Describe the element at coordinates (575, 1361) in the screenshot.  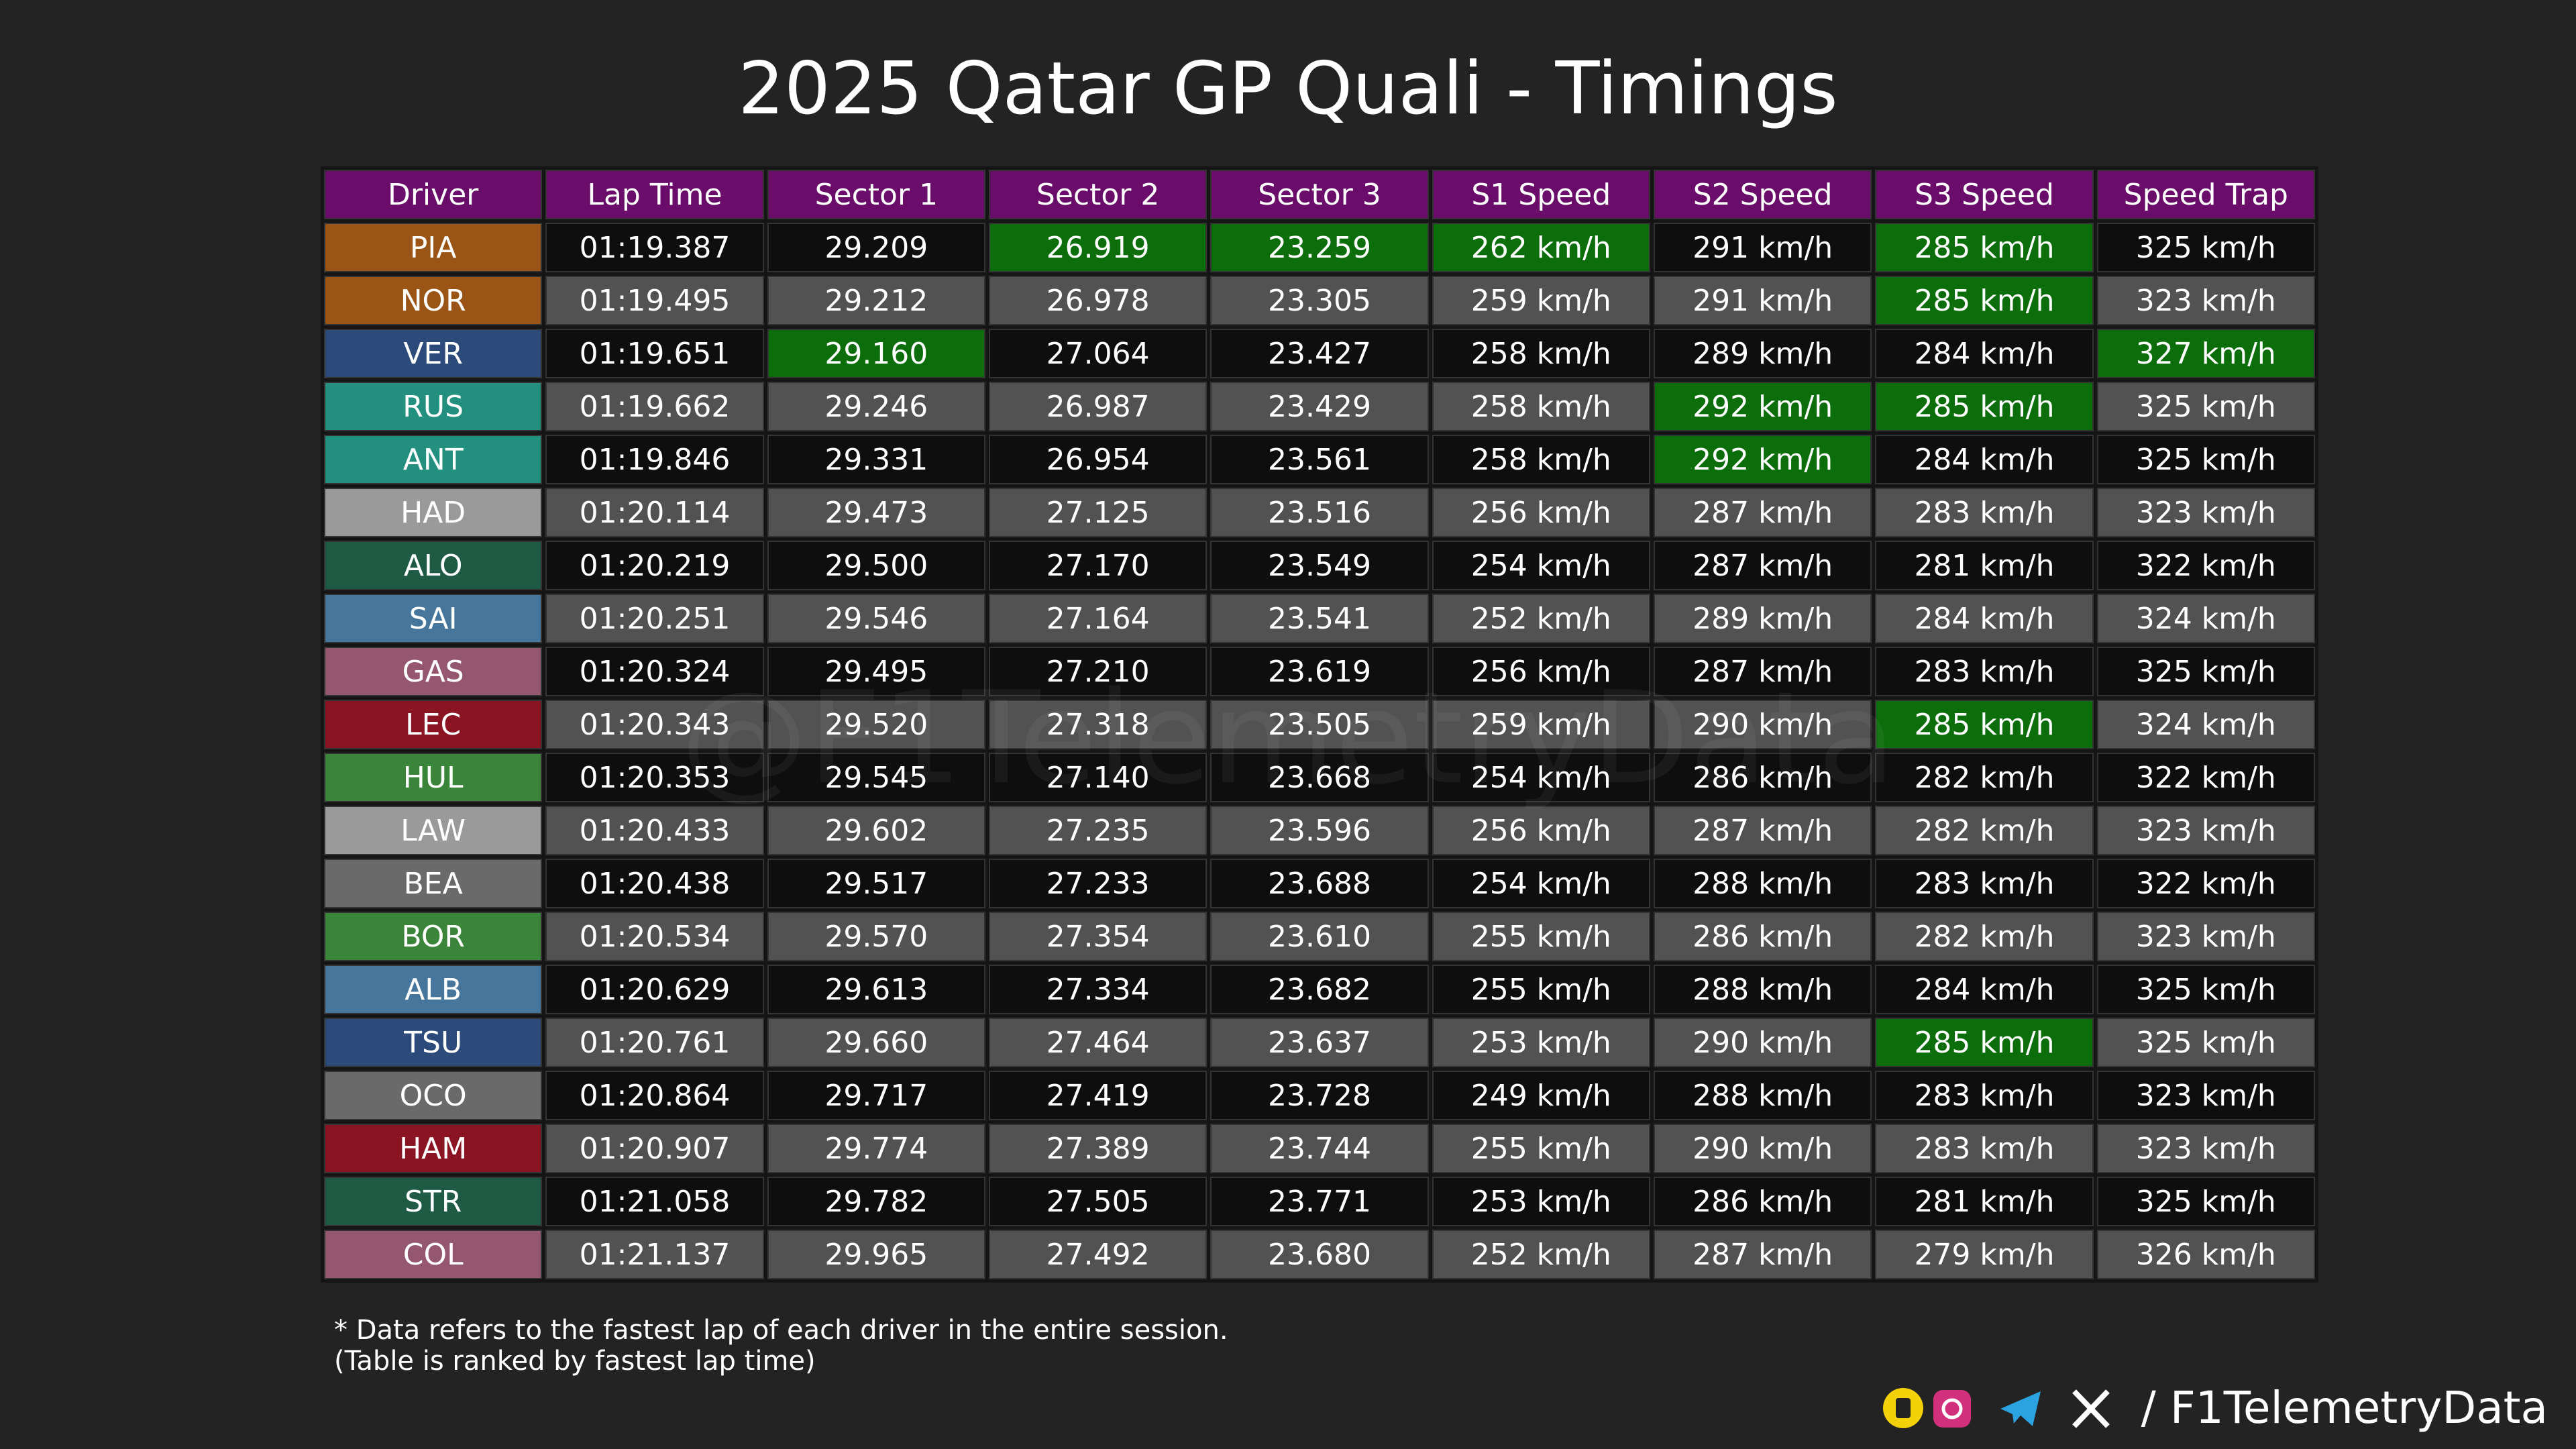
I see `note: (Table is ranked by fastest lap time)` at that location.